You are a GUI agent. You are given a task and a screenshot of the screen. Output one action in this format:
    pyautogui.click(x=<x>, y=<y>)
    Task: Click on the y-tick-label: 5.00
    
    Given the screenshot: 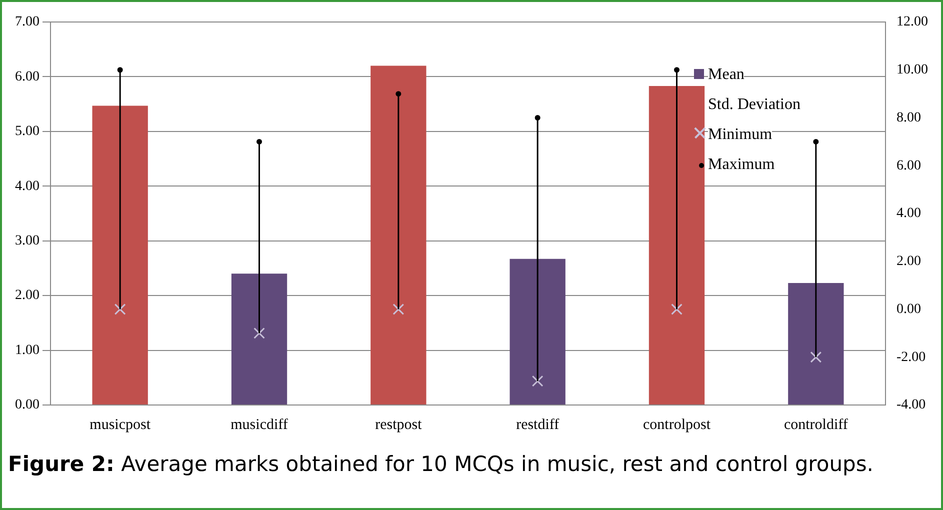 What is the action you would take?
    pyautogui.click(x=27, y=132)
    